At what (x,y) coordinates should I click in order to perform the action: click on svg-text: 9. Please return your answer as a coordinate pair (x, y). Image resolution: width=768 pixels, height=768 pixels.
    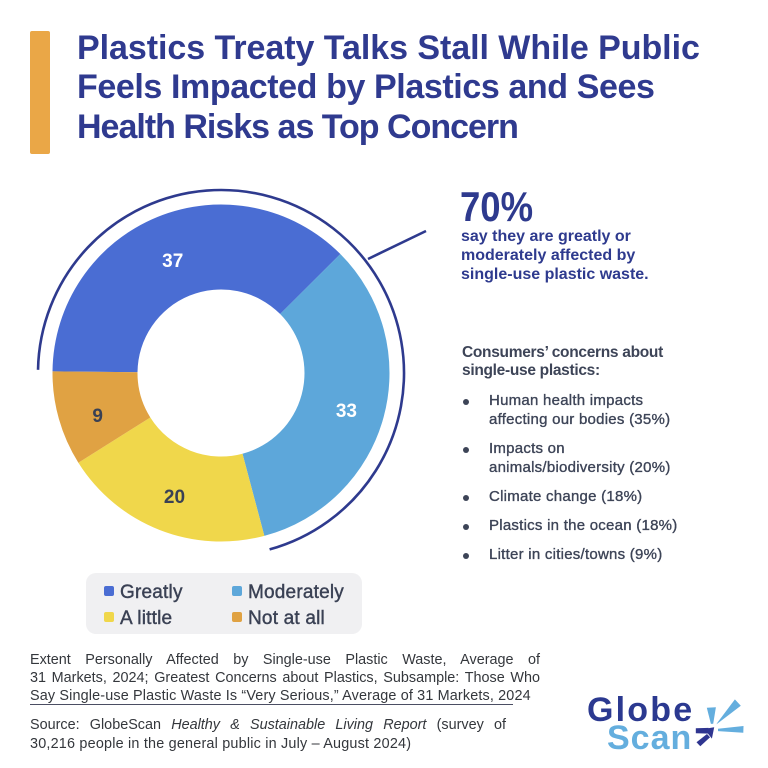
    Looking at the image, I should click on (97, 416).